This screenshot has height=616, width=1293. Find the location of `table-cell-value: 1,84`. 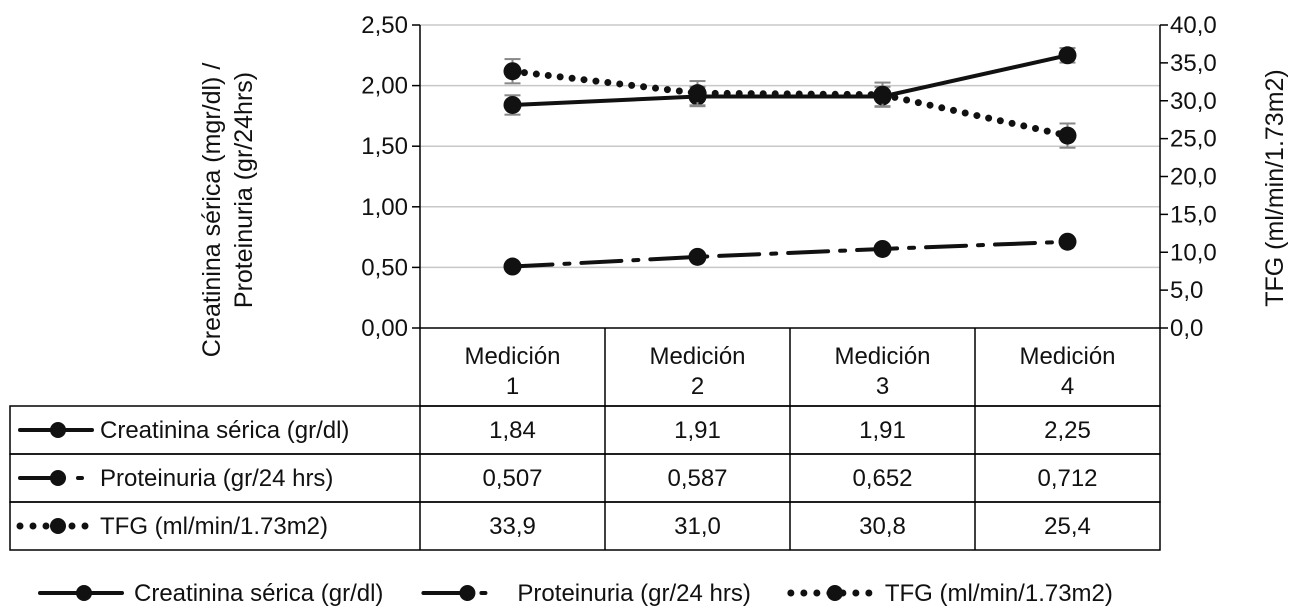

table-cell-value: 1,84 is located at coordinates (512, 430).